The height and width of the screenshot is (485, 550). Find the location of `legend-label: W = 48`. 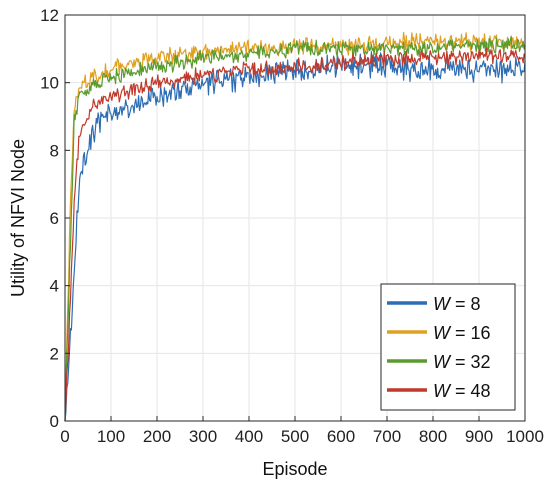

legend-label: W = 48 is located at coordinates (462, 391).